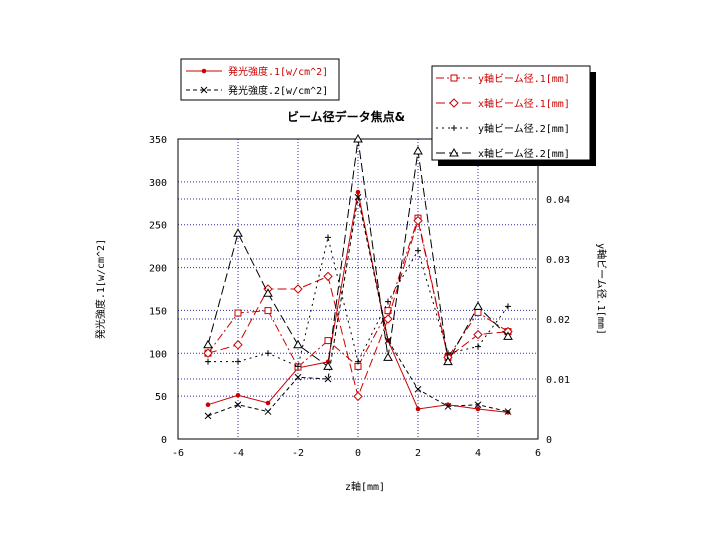 This screenshot has width=720, height=540. I want to click on y-tick-label: 0, so click(164, 440).